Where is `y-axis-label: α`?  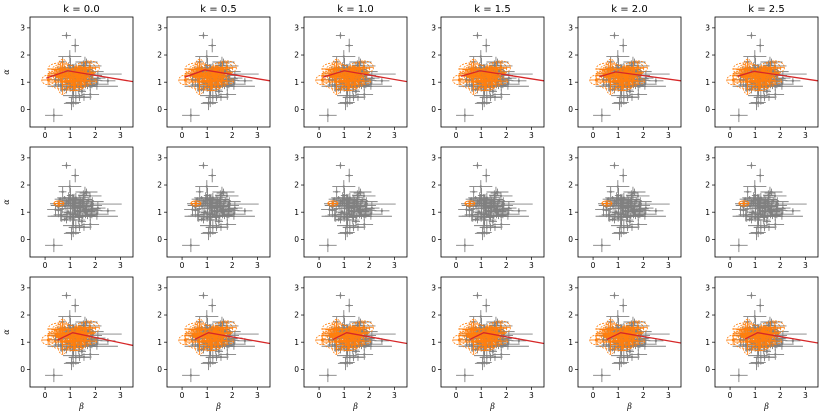
y-axis-label: α is located at coordinates (6, 332).